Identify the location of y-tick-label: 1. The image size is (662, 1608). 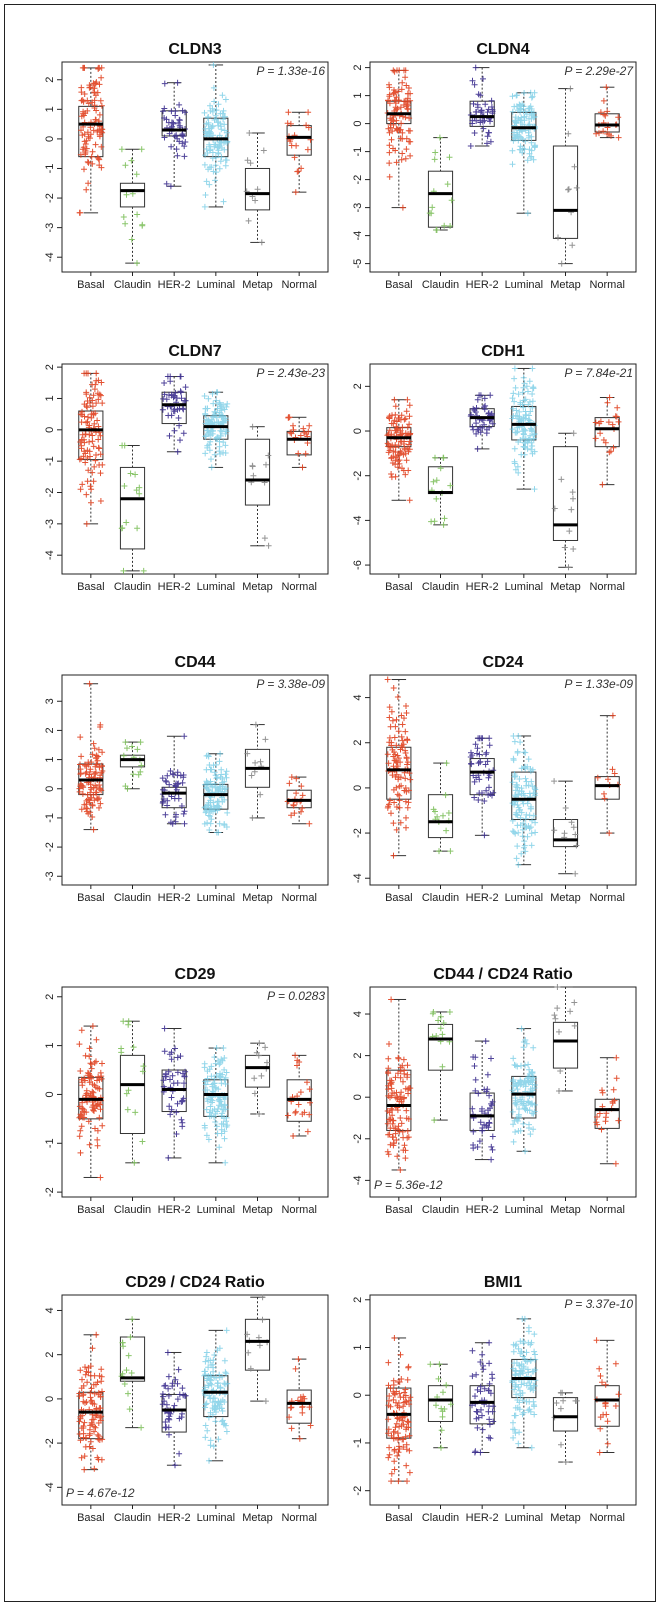
(358, 96).